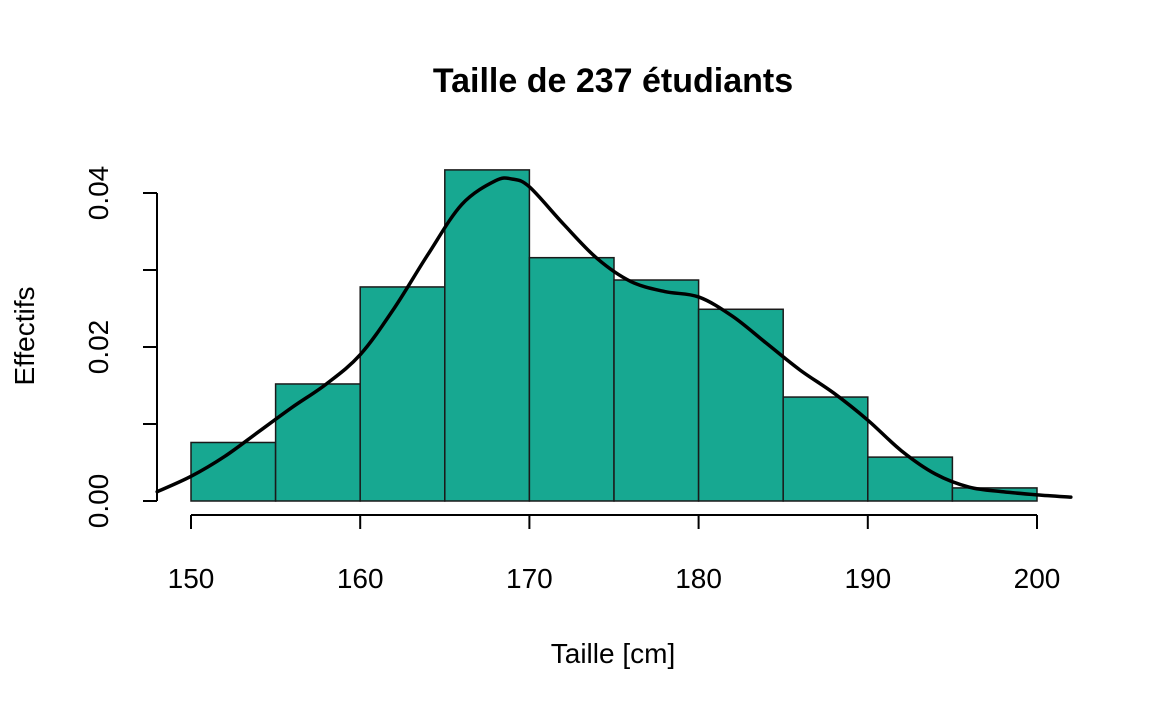 The image size is (1152, 711). I want to click on x-tick-label: 200, so click(1037, 578).